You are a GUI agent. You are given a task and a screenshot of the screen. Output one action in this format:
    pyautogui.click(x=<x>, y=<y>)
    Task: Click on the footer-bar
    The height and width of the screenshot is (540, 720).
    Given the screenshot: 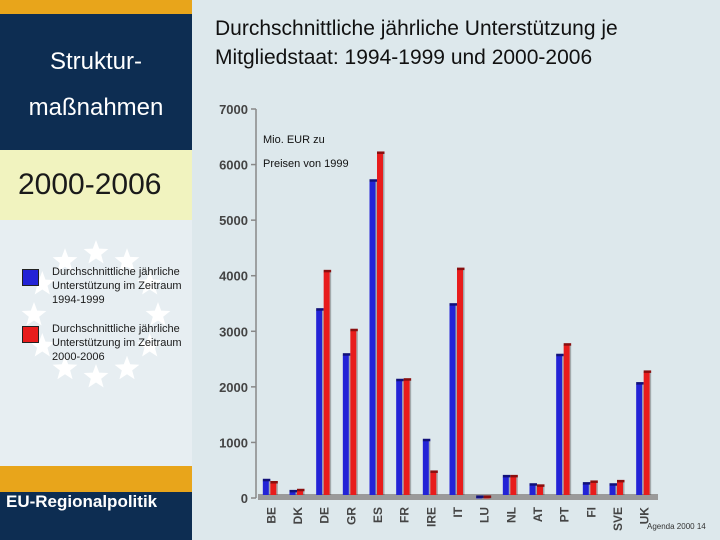 What is the action you would take?
    pyautogui.click(x=96, y=516)
    